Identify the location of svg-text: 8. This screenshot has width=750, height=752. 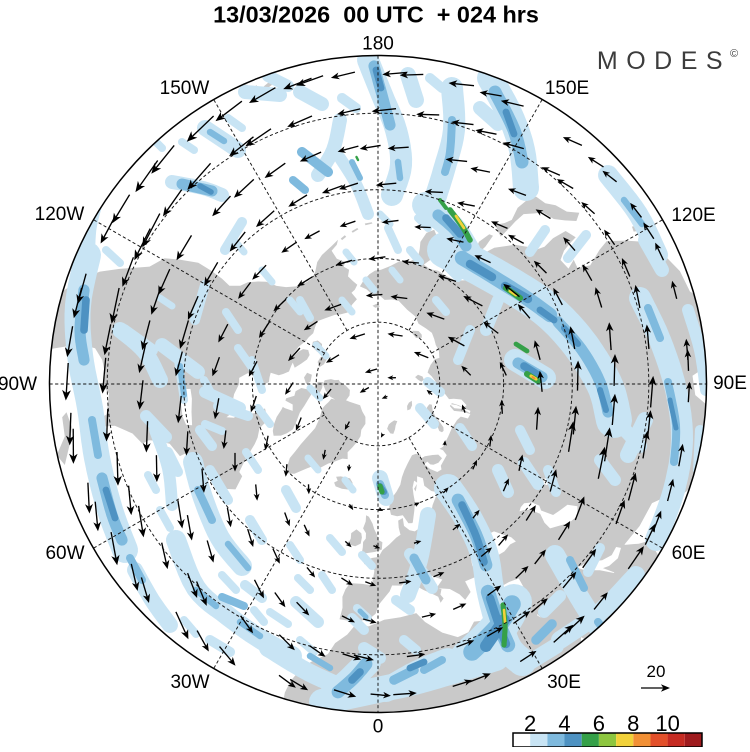
(633, 723).